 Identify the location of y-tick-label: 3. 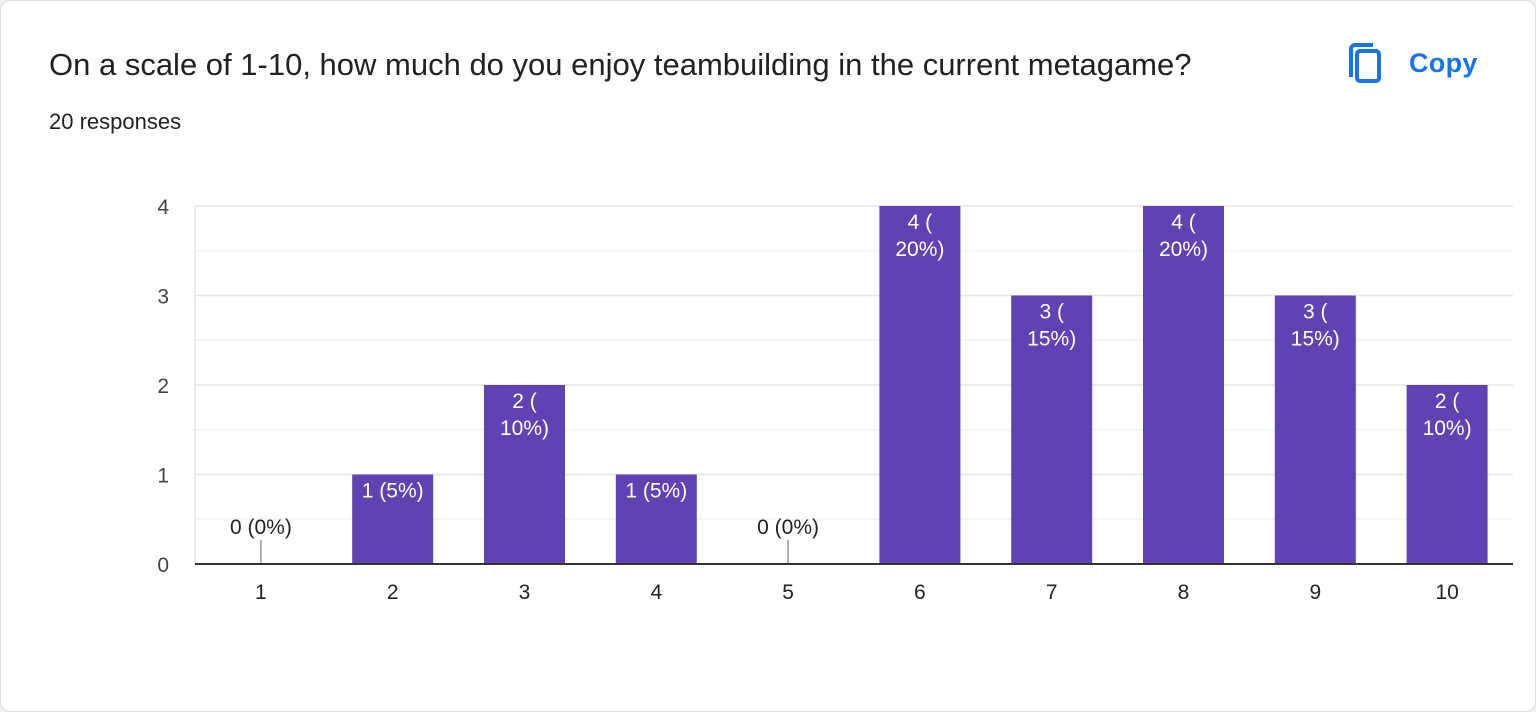
(163, 297).